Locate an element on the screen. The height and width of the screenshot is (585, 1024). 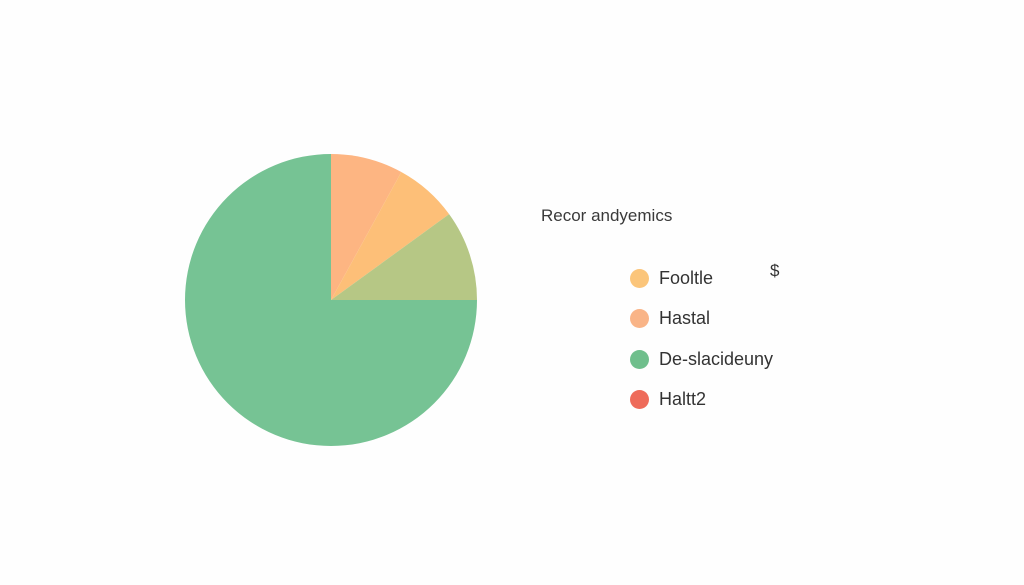
legend-item: De-slacideuny is located at coordinates (701, 359).